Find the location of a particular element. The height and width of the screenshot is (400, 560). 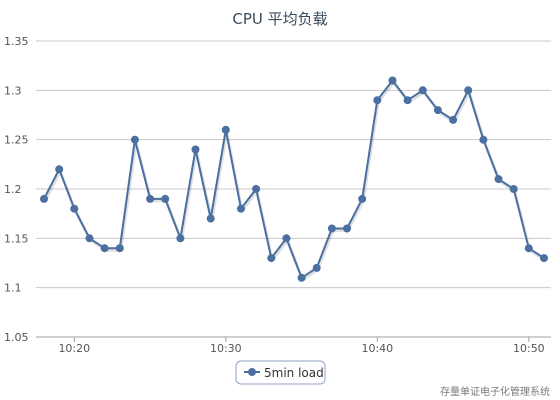

chart-title: CPU 平均负载 is located at coordinates (279, 19).